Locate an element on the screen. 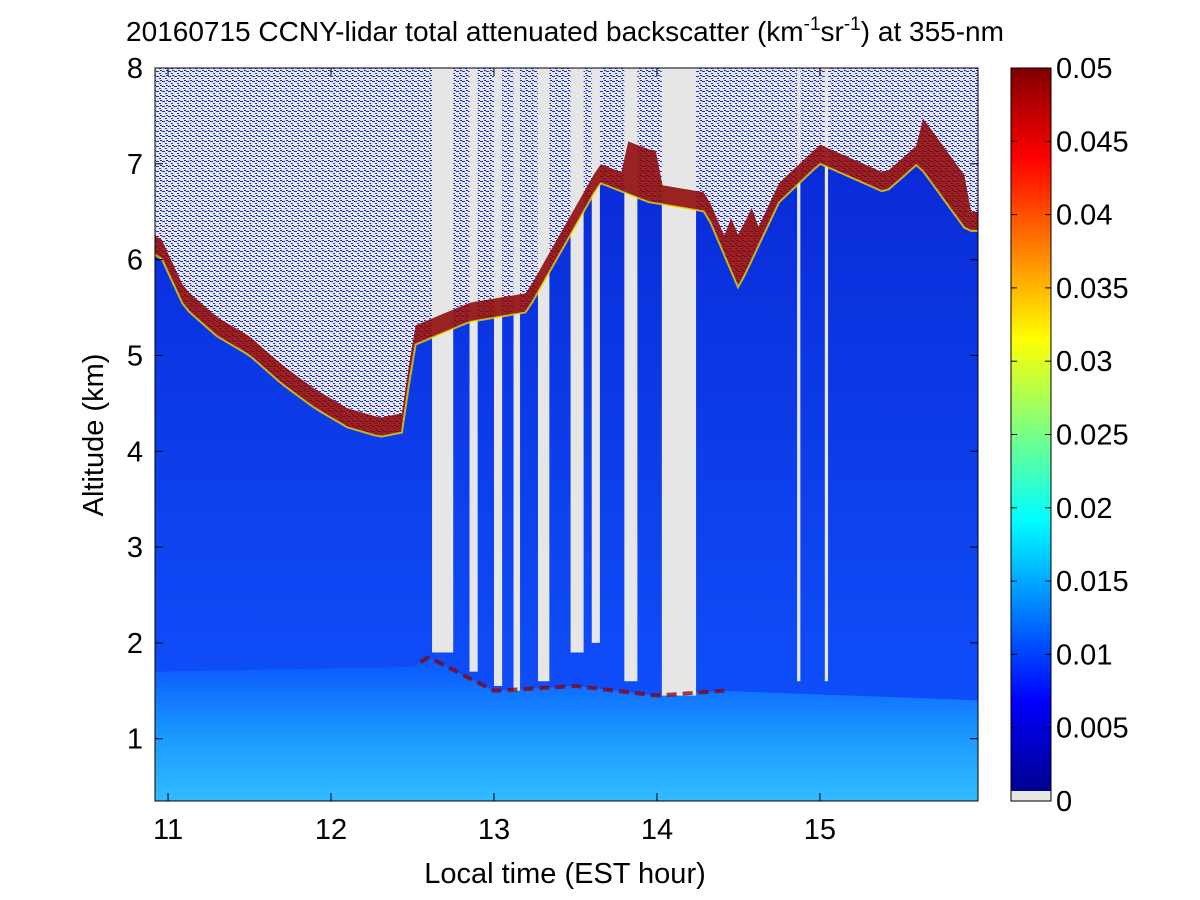  y-tick-label: 4 is located at coordinates (135, 452).